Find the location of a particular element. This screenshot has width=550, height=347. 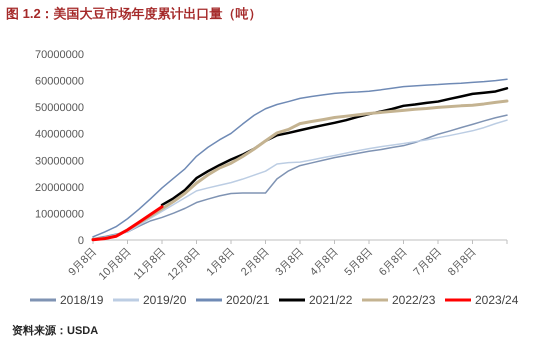

x-tick-label: 12月8日 is located at coordinates (184, 264).